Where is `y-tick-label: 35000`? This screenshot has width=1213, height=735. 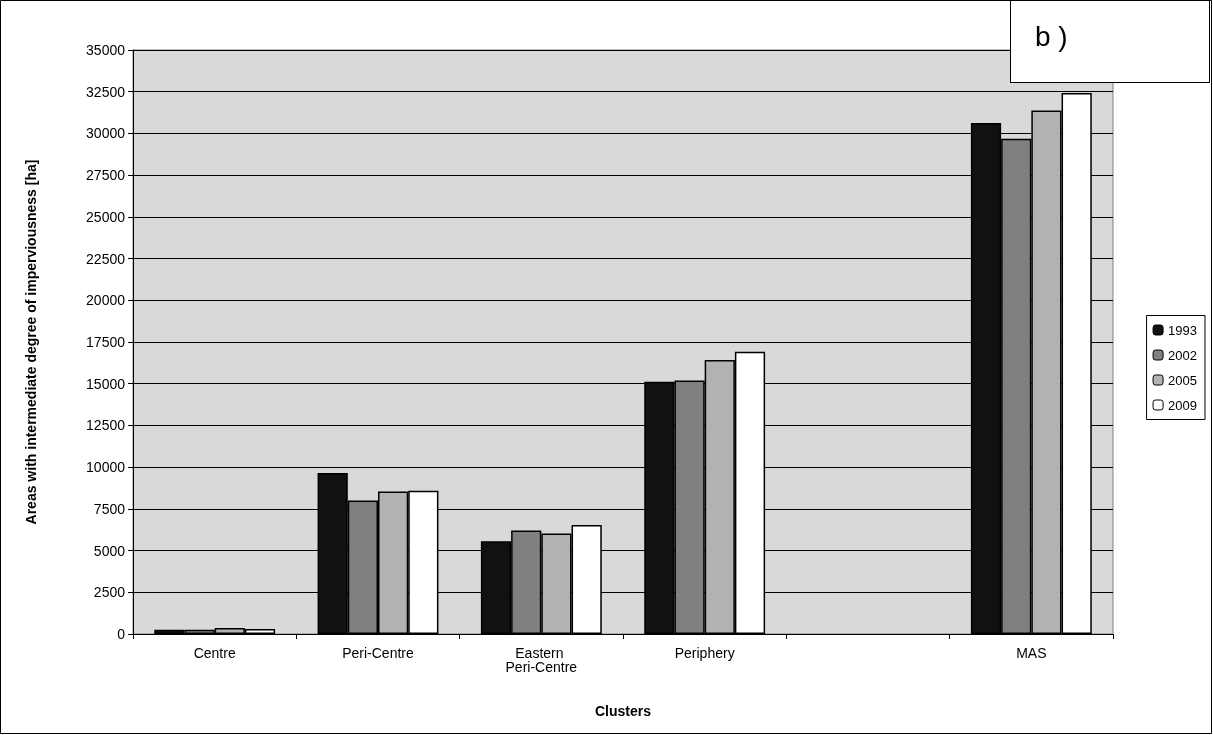 y-tick-label: 35000 is located at coordinates (106, 50).